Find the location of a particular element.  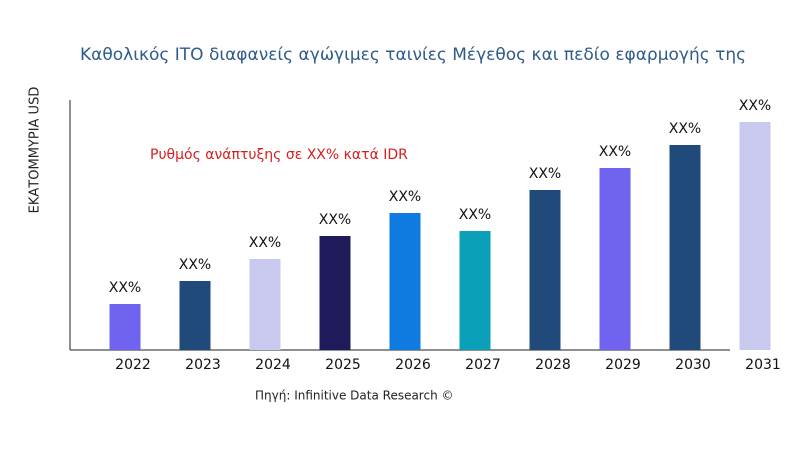

x-tick-label: 2026 is located at coordinates (413, 365).